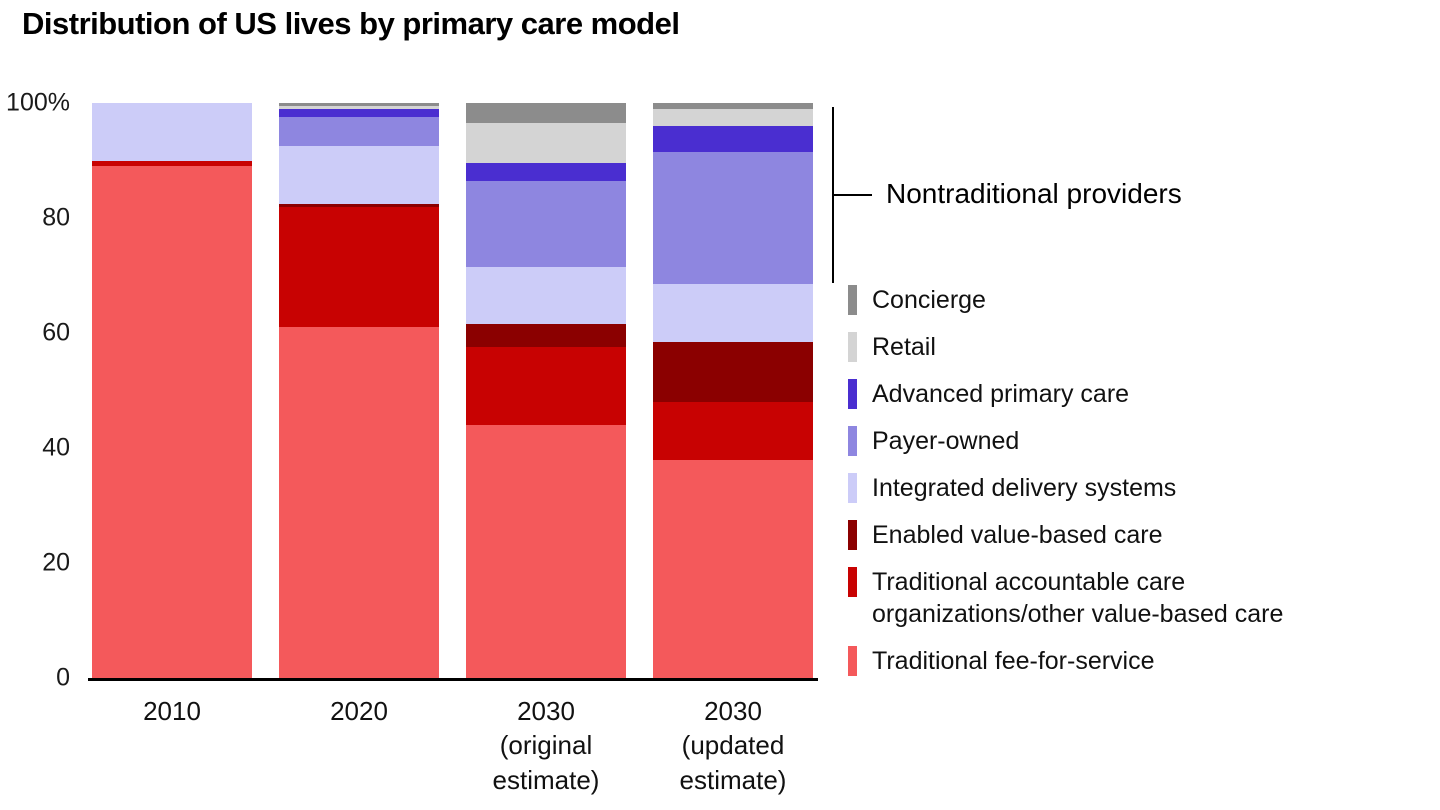 This screenshot has width=1440, height=810. I want to click on legend-swatch-advanced-primary-care, so click(852, 394).